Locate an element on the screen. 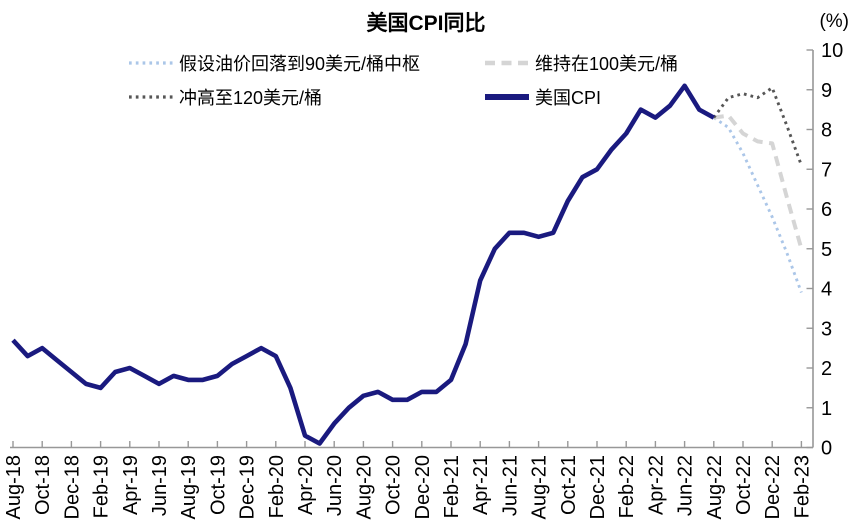  y-tick-label: 7 is located at coordinates (826, 170).